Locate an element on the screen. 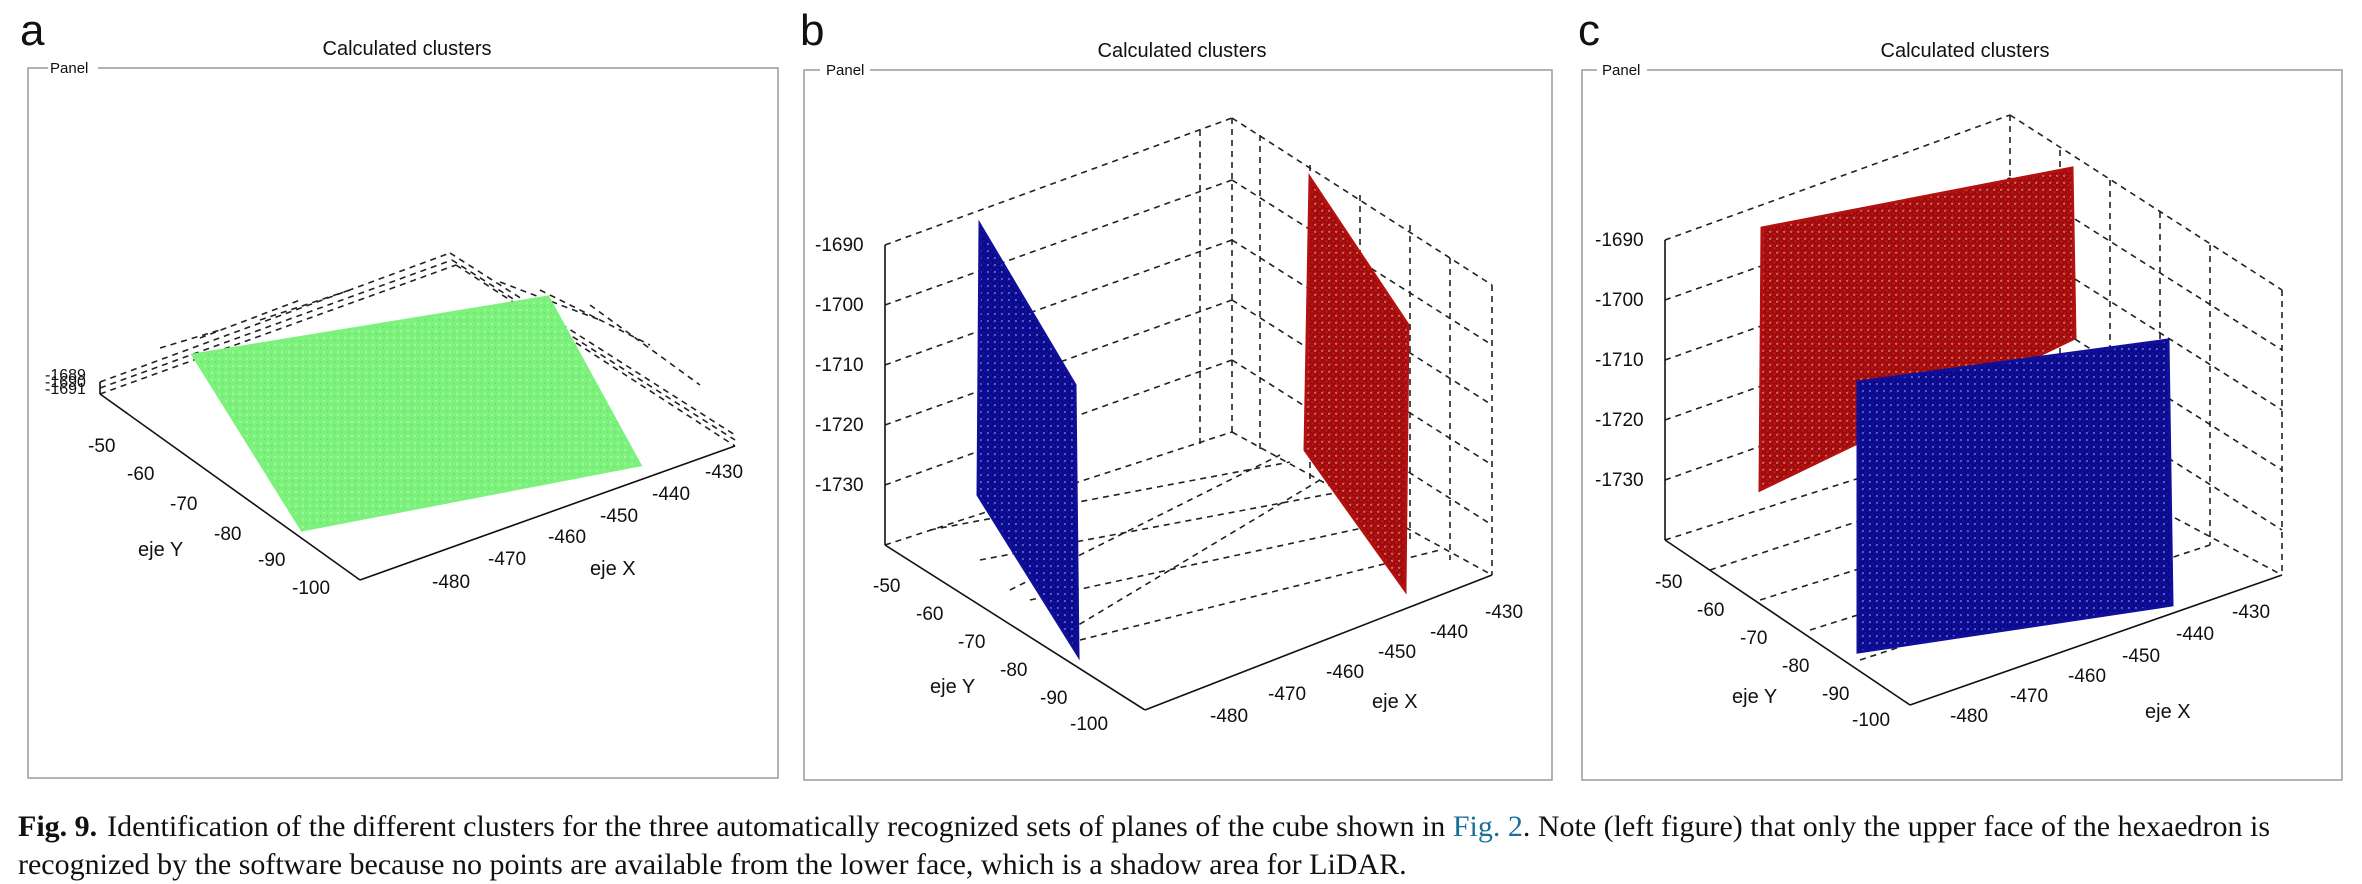 The width and height of the screenshot is (2362, 884). panel-c-red-cluster is located at coordinates (1917, 329).